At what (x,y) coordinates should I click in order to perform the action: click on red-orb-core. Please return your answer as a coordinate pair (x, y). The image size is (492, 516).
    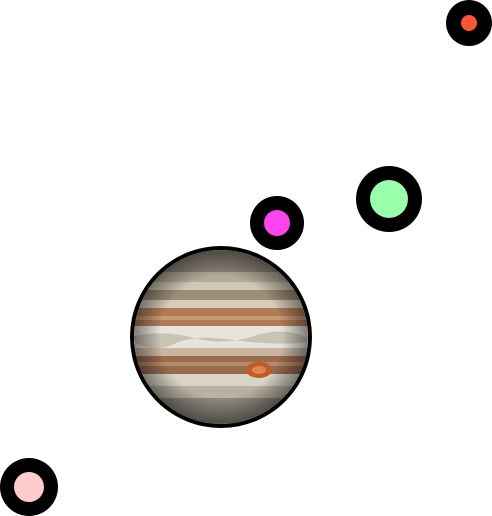
    Looking at the image, I should click on (469, 23).